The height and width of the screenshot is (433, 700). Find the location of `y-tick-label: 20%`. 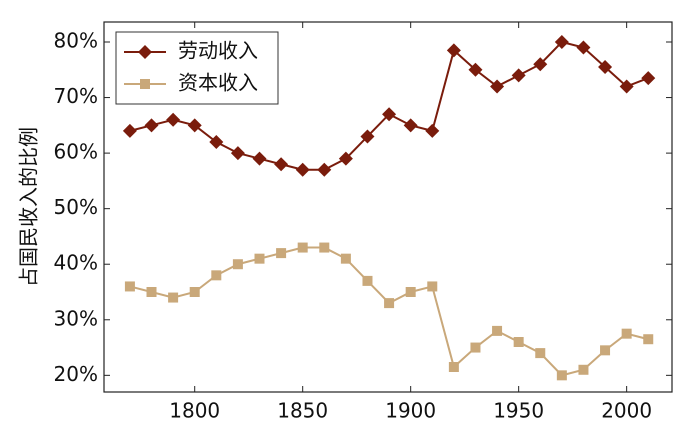

y-tick-label: 20% is located at coordinates (76, 374).